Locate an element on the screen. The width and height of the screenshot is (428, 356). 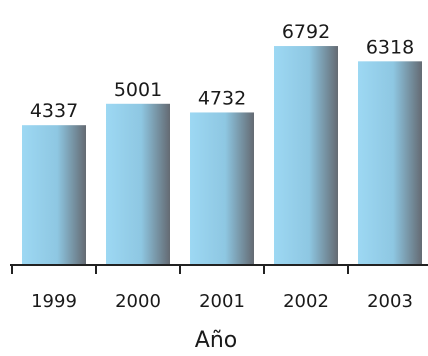
x-tick-label-2000: 2000 is located at coordinates (138, 301).